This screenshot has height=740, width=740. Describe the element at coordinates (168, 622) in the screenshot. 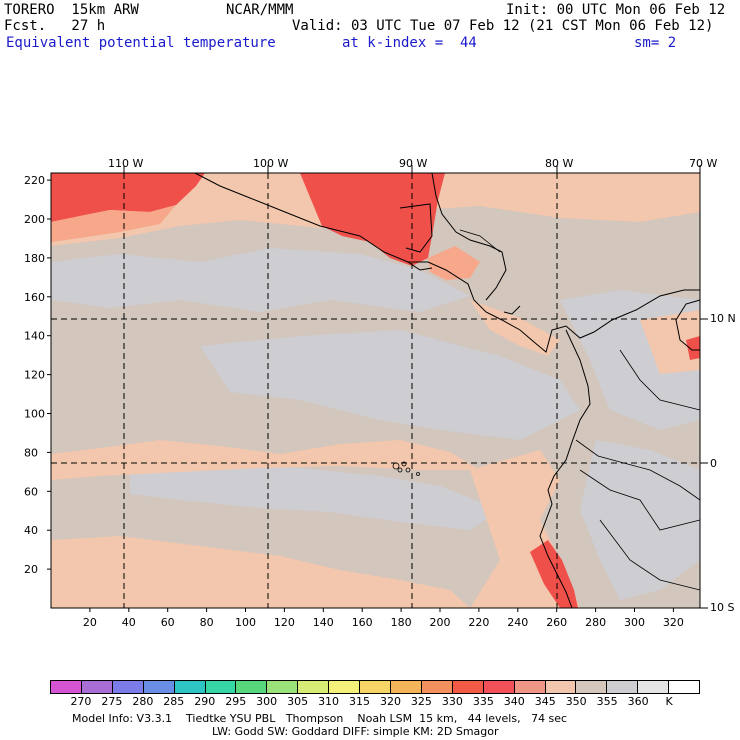

I see `bottom-grid-label: 60` at that location.